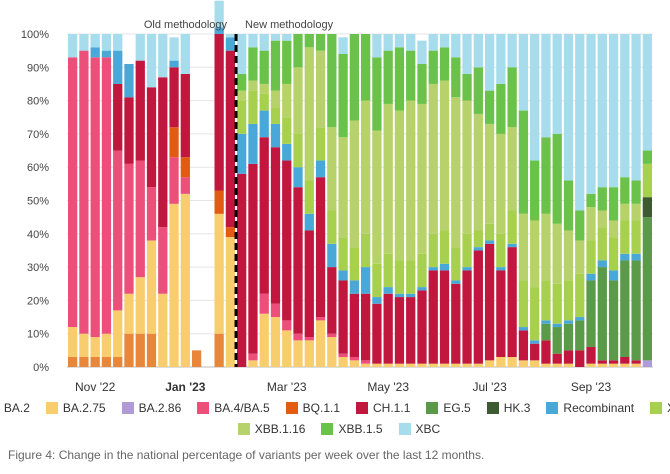 The width and height of the screenshot is (670, 474). I want to click on bar-segment: XBB.1.16: 35%, so click(478, 172).